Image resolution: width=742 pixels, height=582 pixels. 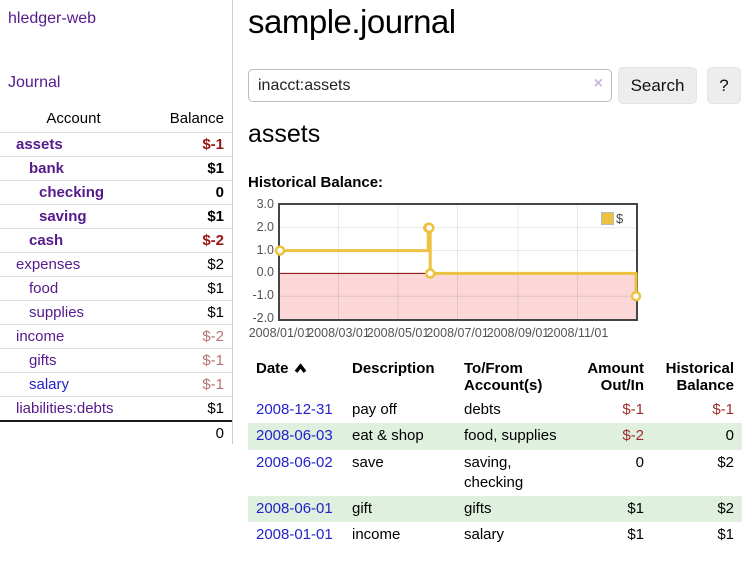 What do you see at coordinates (74, 120) in the screenshot?
I see `accounts-header-account: Account` at bounding box center [74, 120].